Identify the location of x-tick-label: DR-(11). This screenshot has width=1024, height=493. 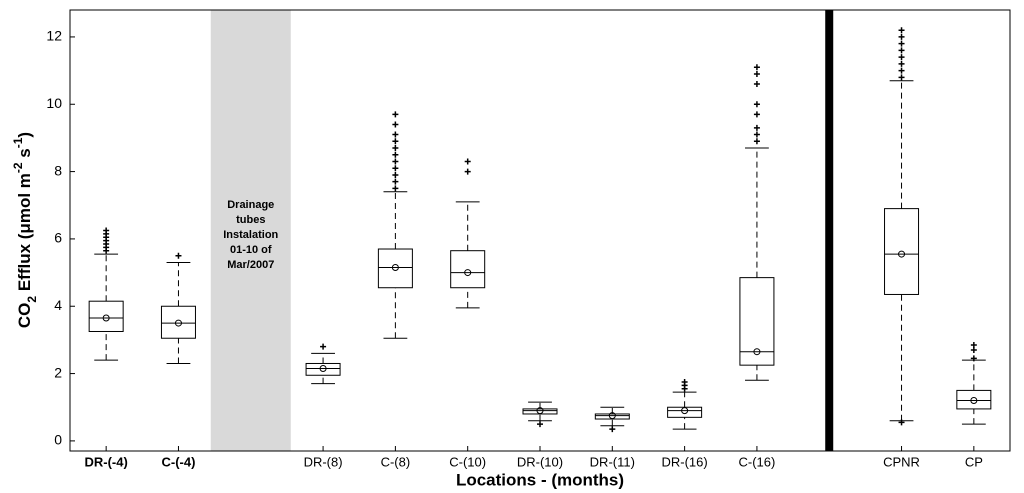
(612, 461).